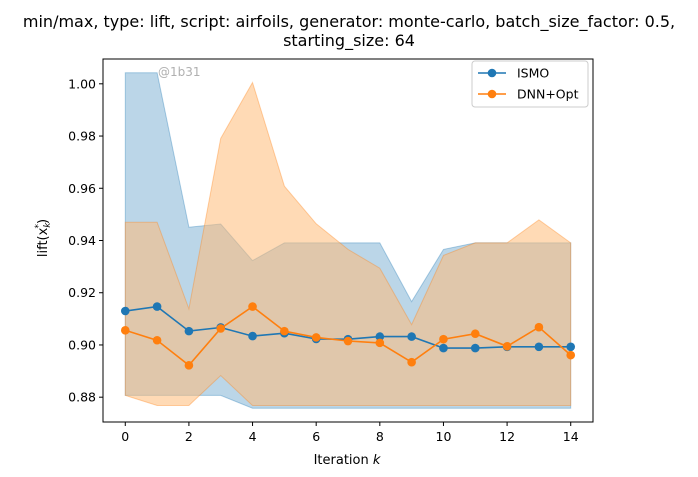  Describe the element at coordinates (380, 436) in the screenshot. I see `x-tick-label: 8` at that location.